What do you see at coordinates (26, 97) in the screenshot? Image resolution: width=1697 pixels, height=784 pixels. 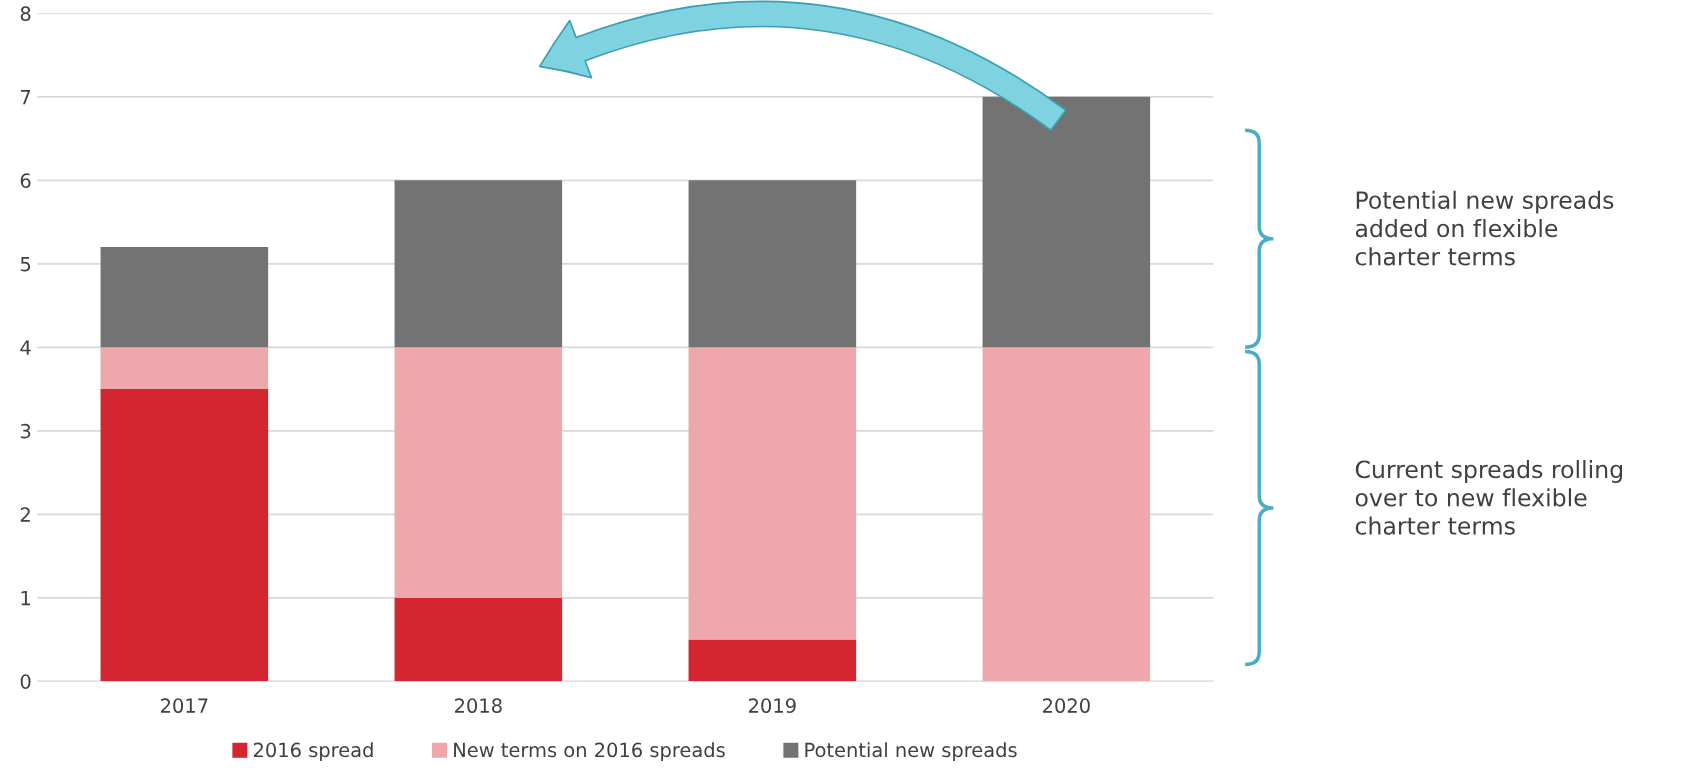 I see `y-tick-label: 7` at bounding box center [26, 97].